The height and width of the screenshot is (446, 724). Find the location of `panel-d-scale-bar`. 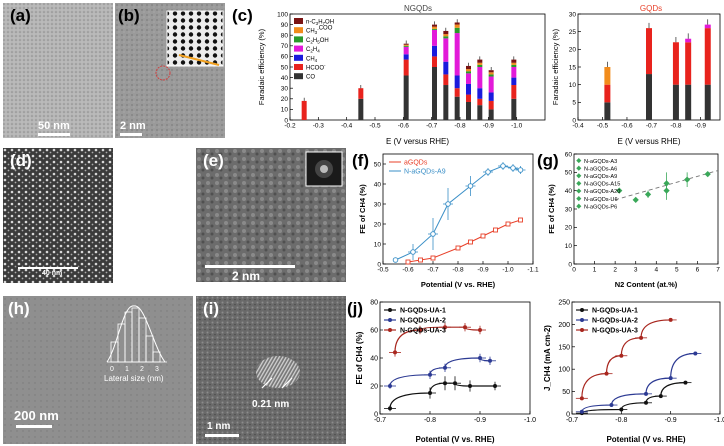

panel-d-scale-bar is located at coordinates (48, 268).